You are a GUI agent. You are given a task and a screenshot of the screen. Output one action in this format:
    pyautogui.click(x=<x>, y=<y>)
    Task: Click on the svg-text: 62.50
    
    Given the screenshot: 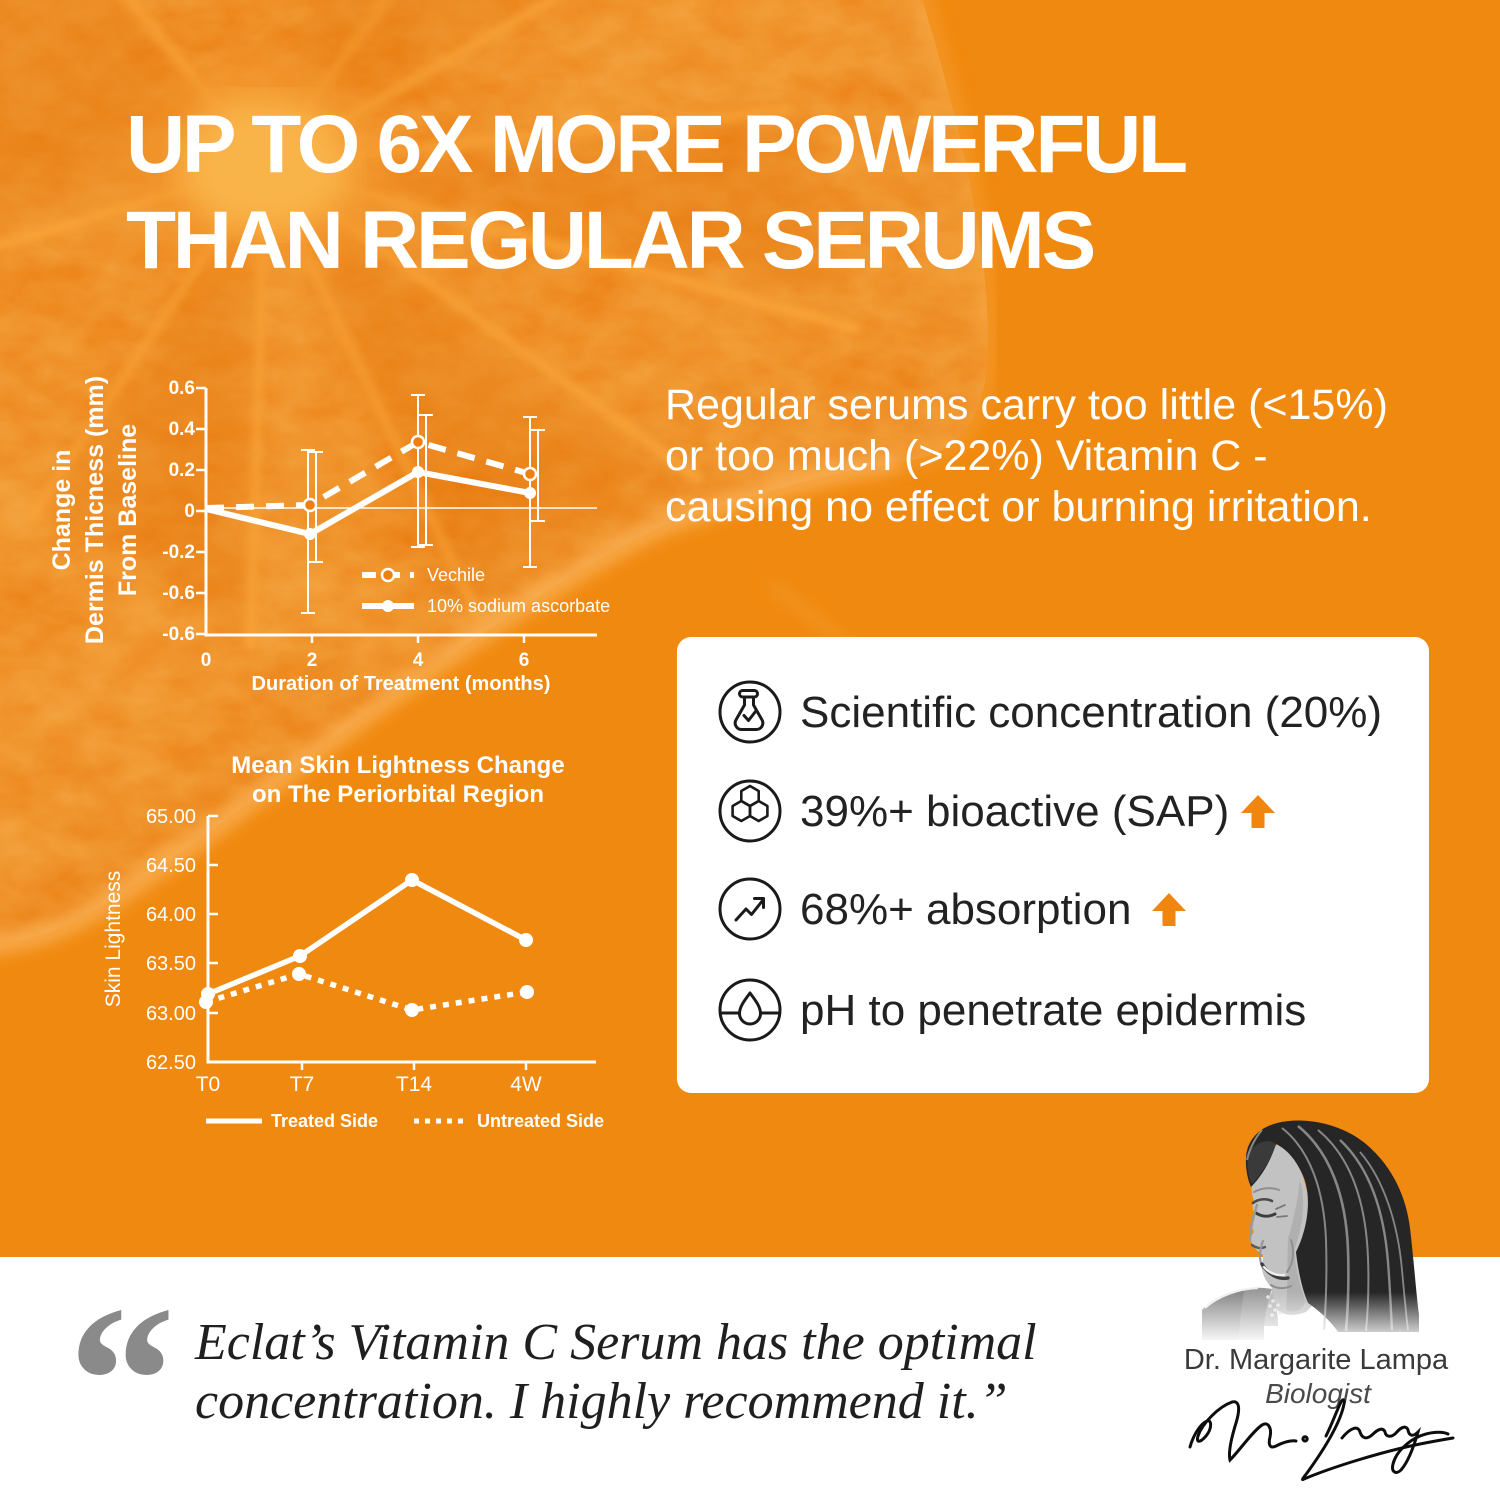 What is the action you would take?
    pyautogui.click(x=171, y=1063)
    